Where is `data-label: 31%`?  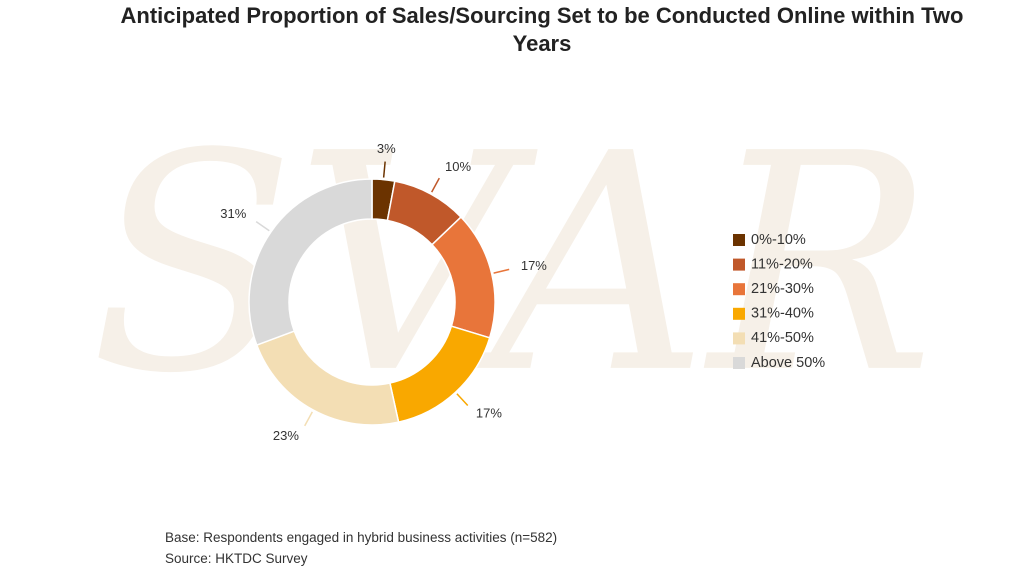 data-label: 31% is located at coordinates (233, 213).